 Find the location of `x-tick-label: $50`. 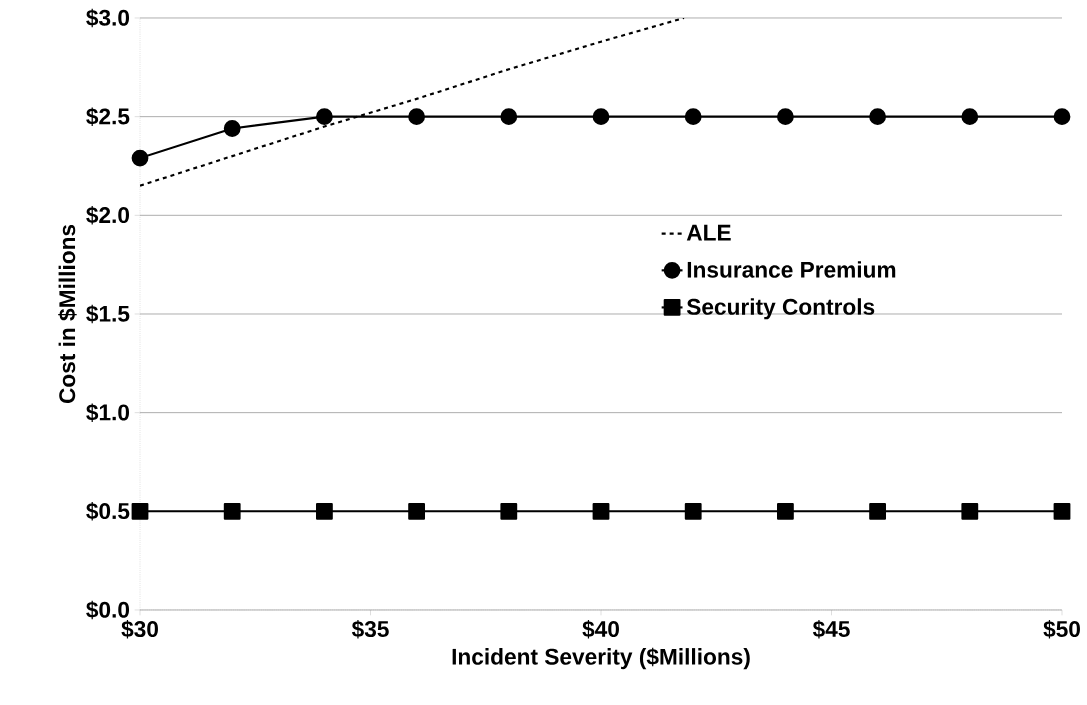

x-tick-label: $50 is located at coordinates (1061, 629).